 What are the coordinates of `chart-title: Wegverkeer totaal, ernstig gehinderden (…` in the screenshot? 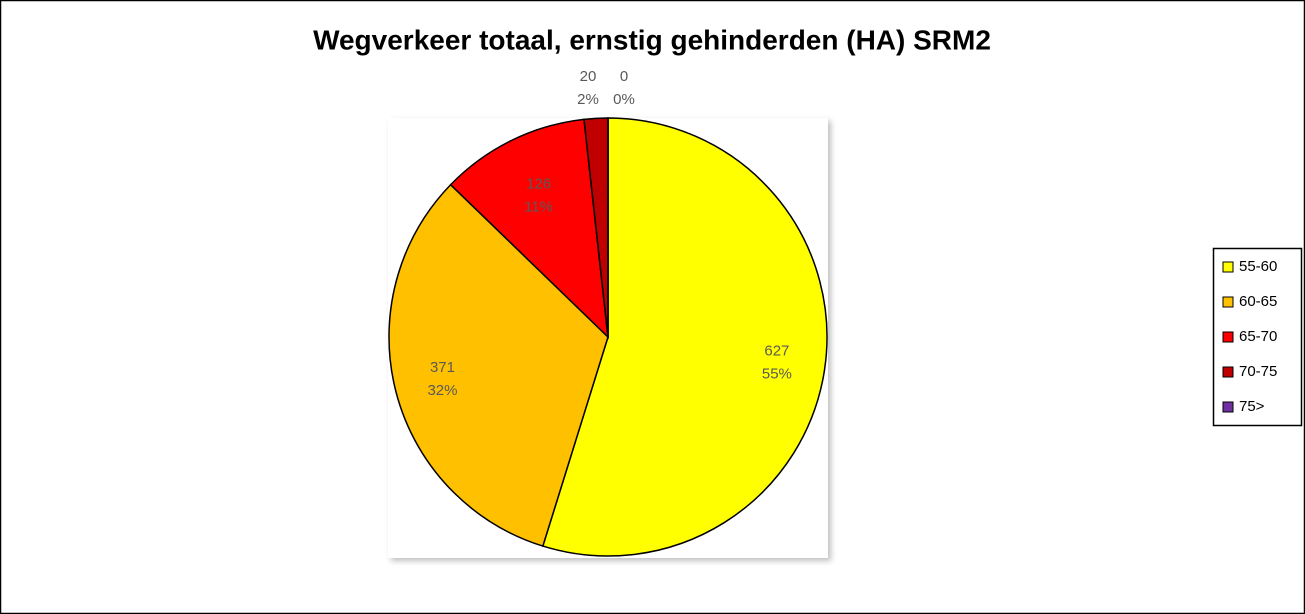 It's located at (652, 39).